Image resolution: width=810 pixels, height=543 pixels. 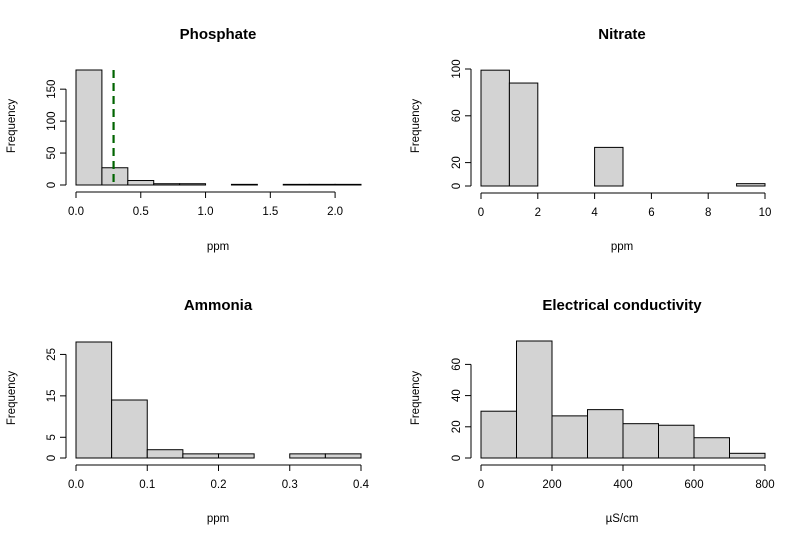 What do you see at coordinates (708, 213) in the screenshot?
I see `x-tick-label: 8` at bounding box center [708, 213].